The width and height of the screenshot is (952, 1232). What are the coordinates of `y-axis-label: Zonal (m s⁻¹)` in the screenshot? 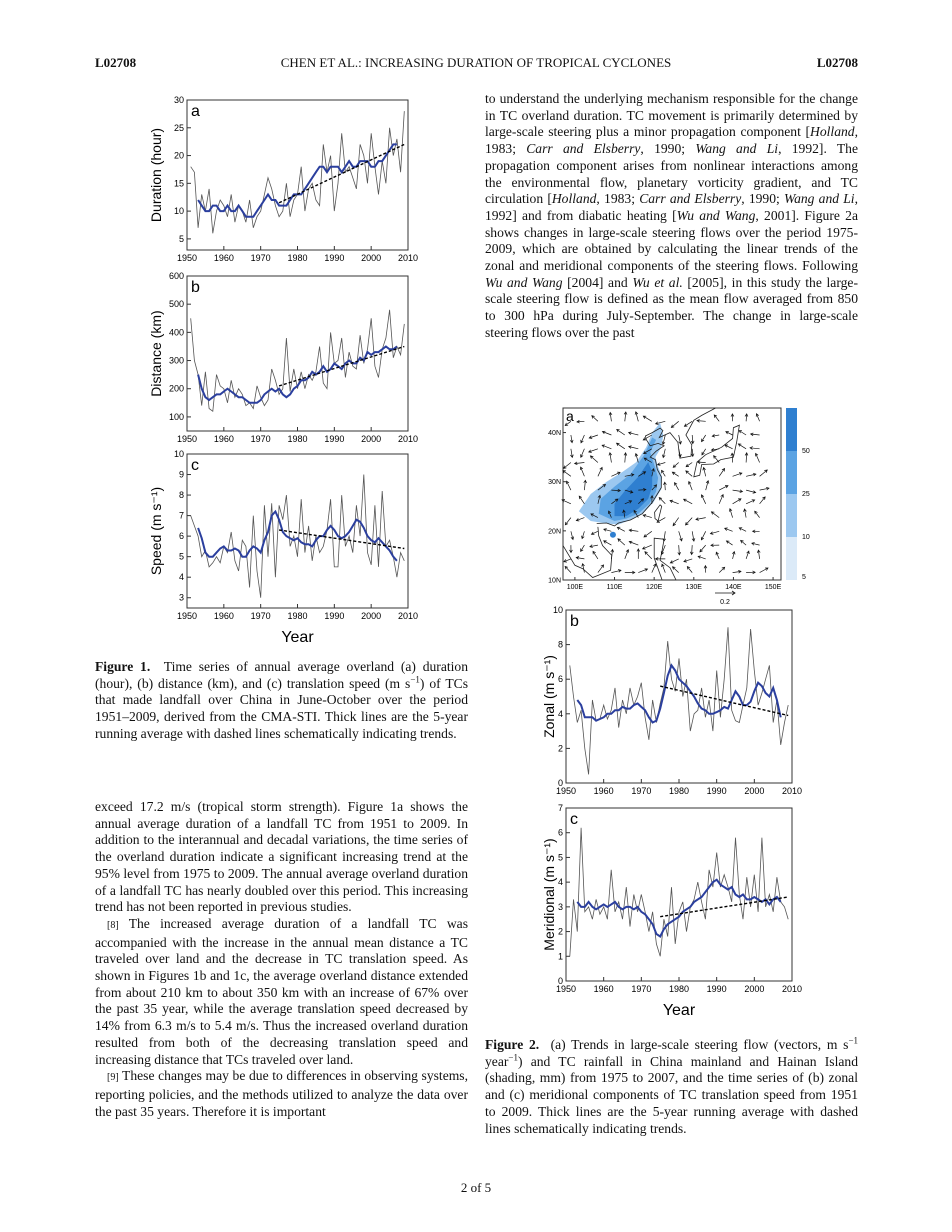 It's located at (549, 696).